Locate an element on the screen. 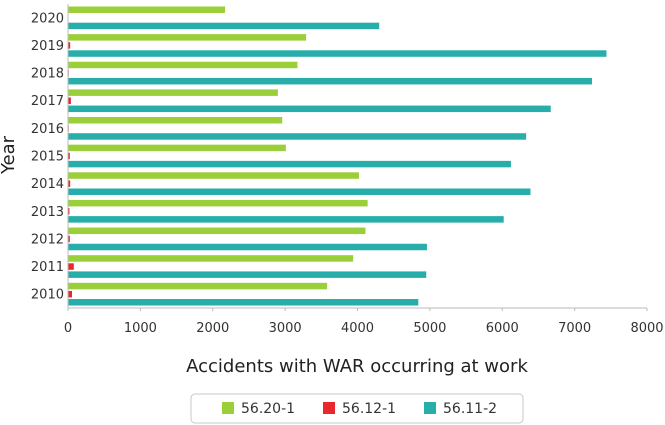 The width and height of the screenshot is (665, 425). y-tick-label: 2018 is located at coordinates (47, 74).